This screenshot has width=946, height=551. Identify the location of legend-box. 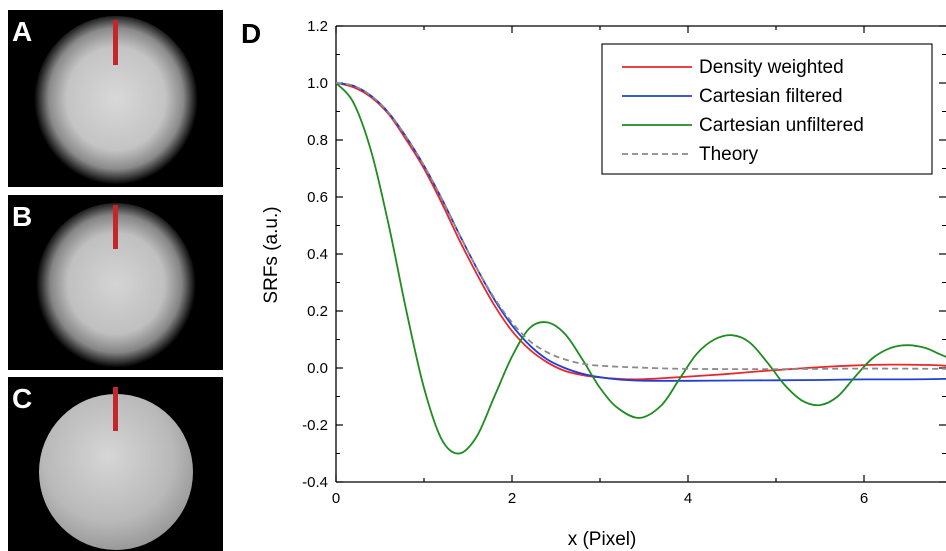
(767, 109).